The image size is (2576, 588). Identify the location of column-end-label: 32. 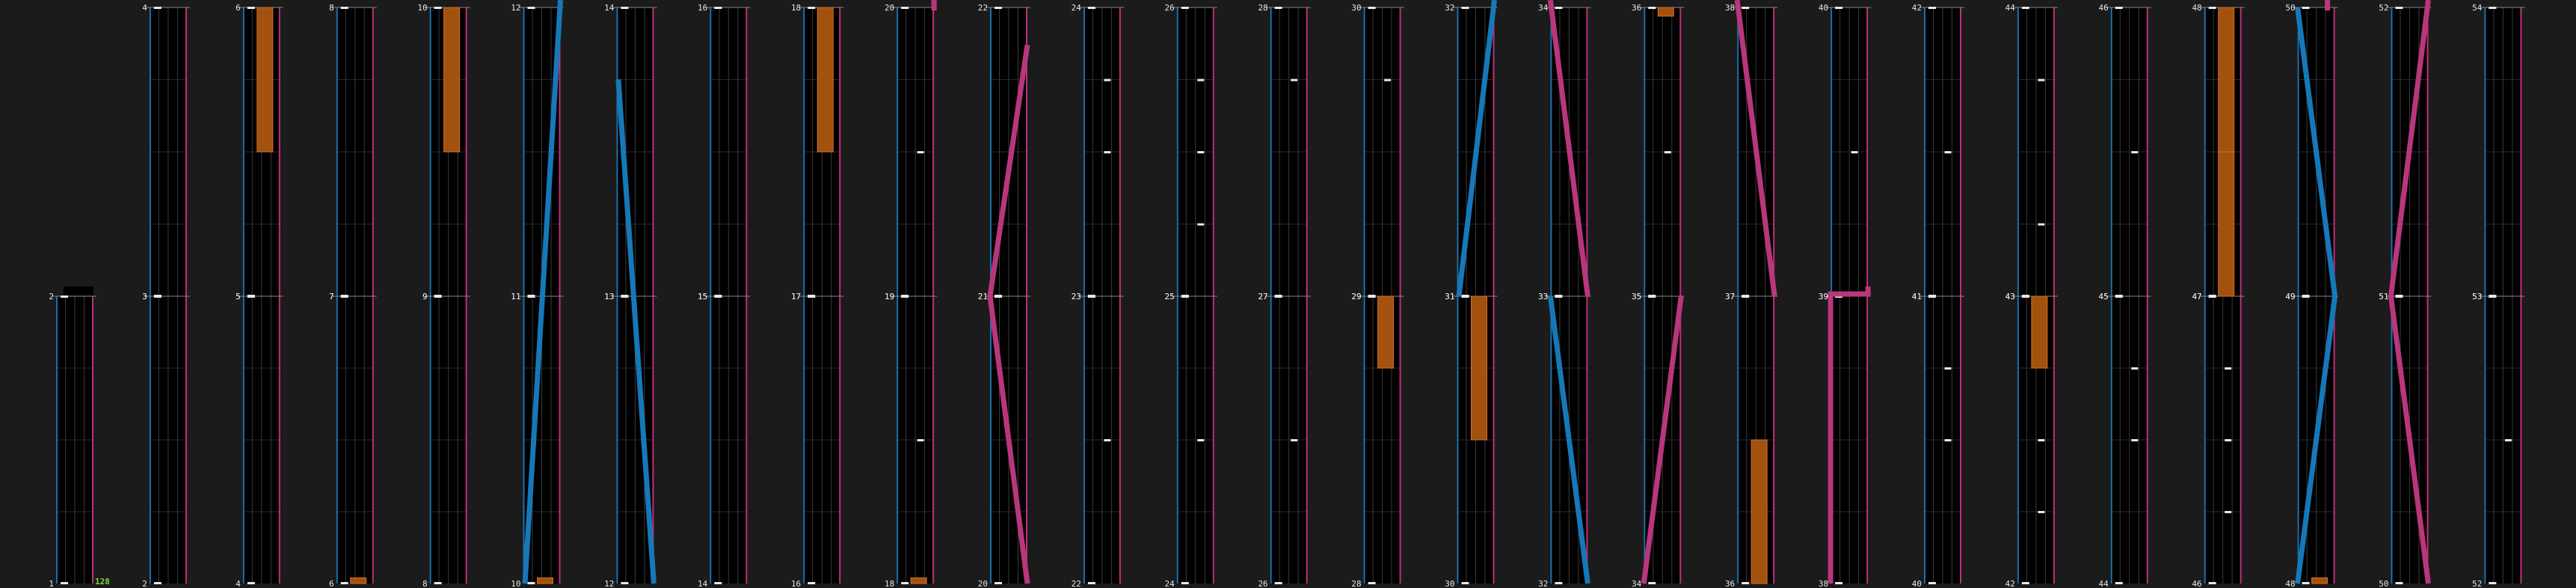
(1543, 584).